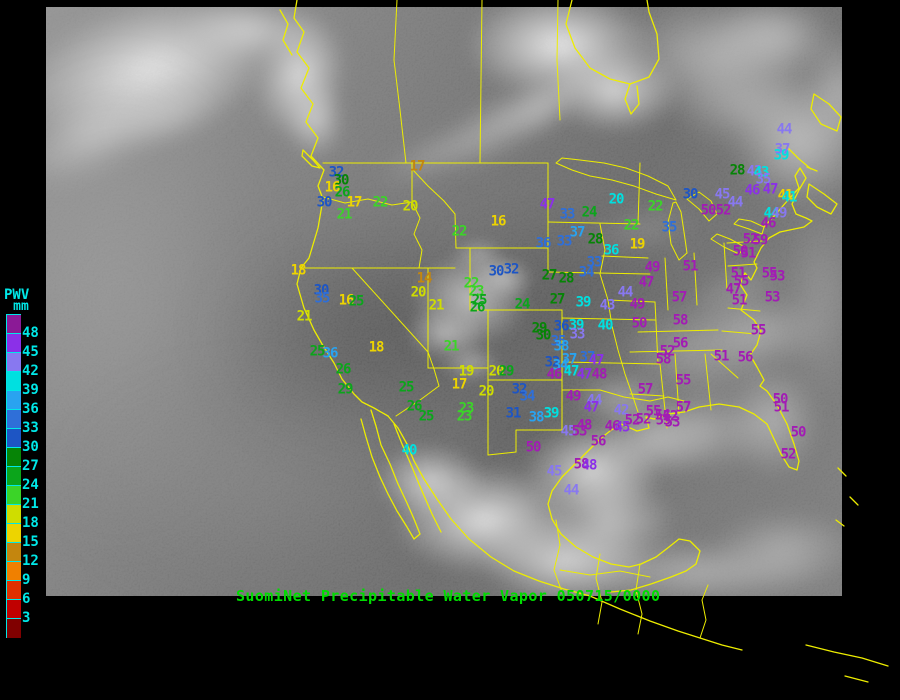 This screenshot has width=900, height=700. Describe the element at coordinates (30, 542) in the screenshot. I see `legend-label: 15` at that location.